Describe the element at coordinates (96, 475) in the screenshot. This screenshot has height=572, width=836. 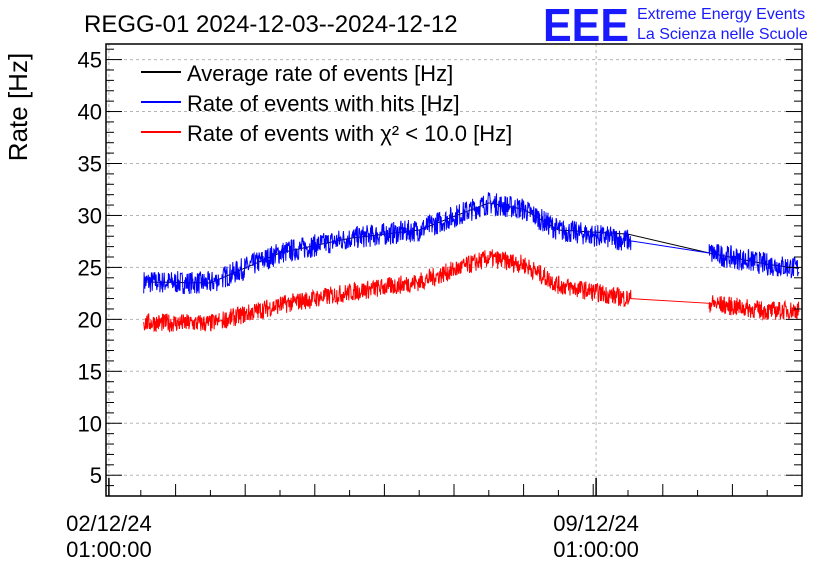
I see `y-tick-label: 5` at that location.